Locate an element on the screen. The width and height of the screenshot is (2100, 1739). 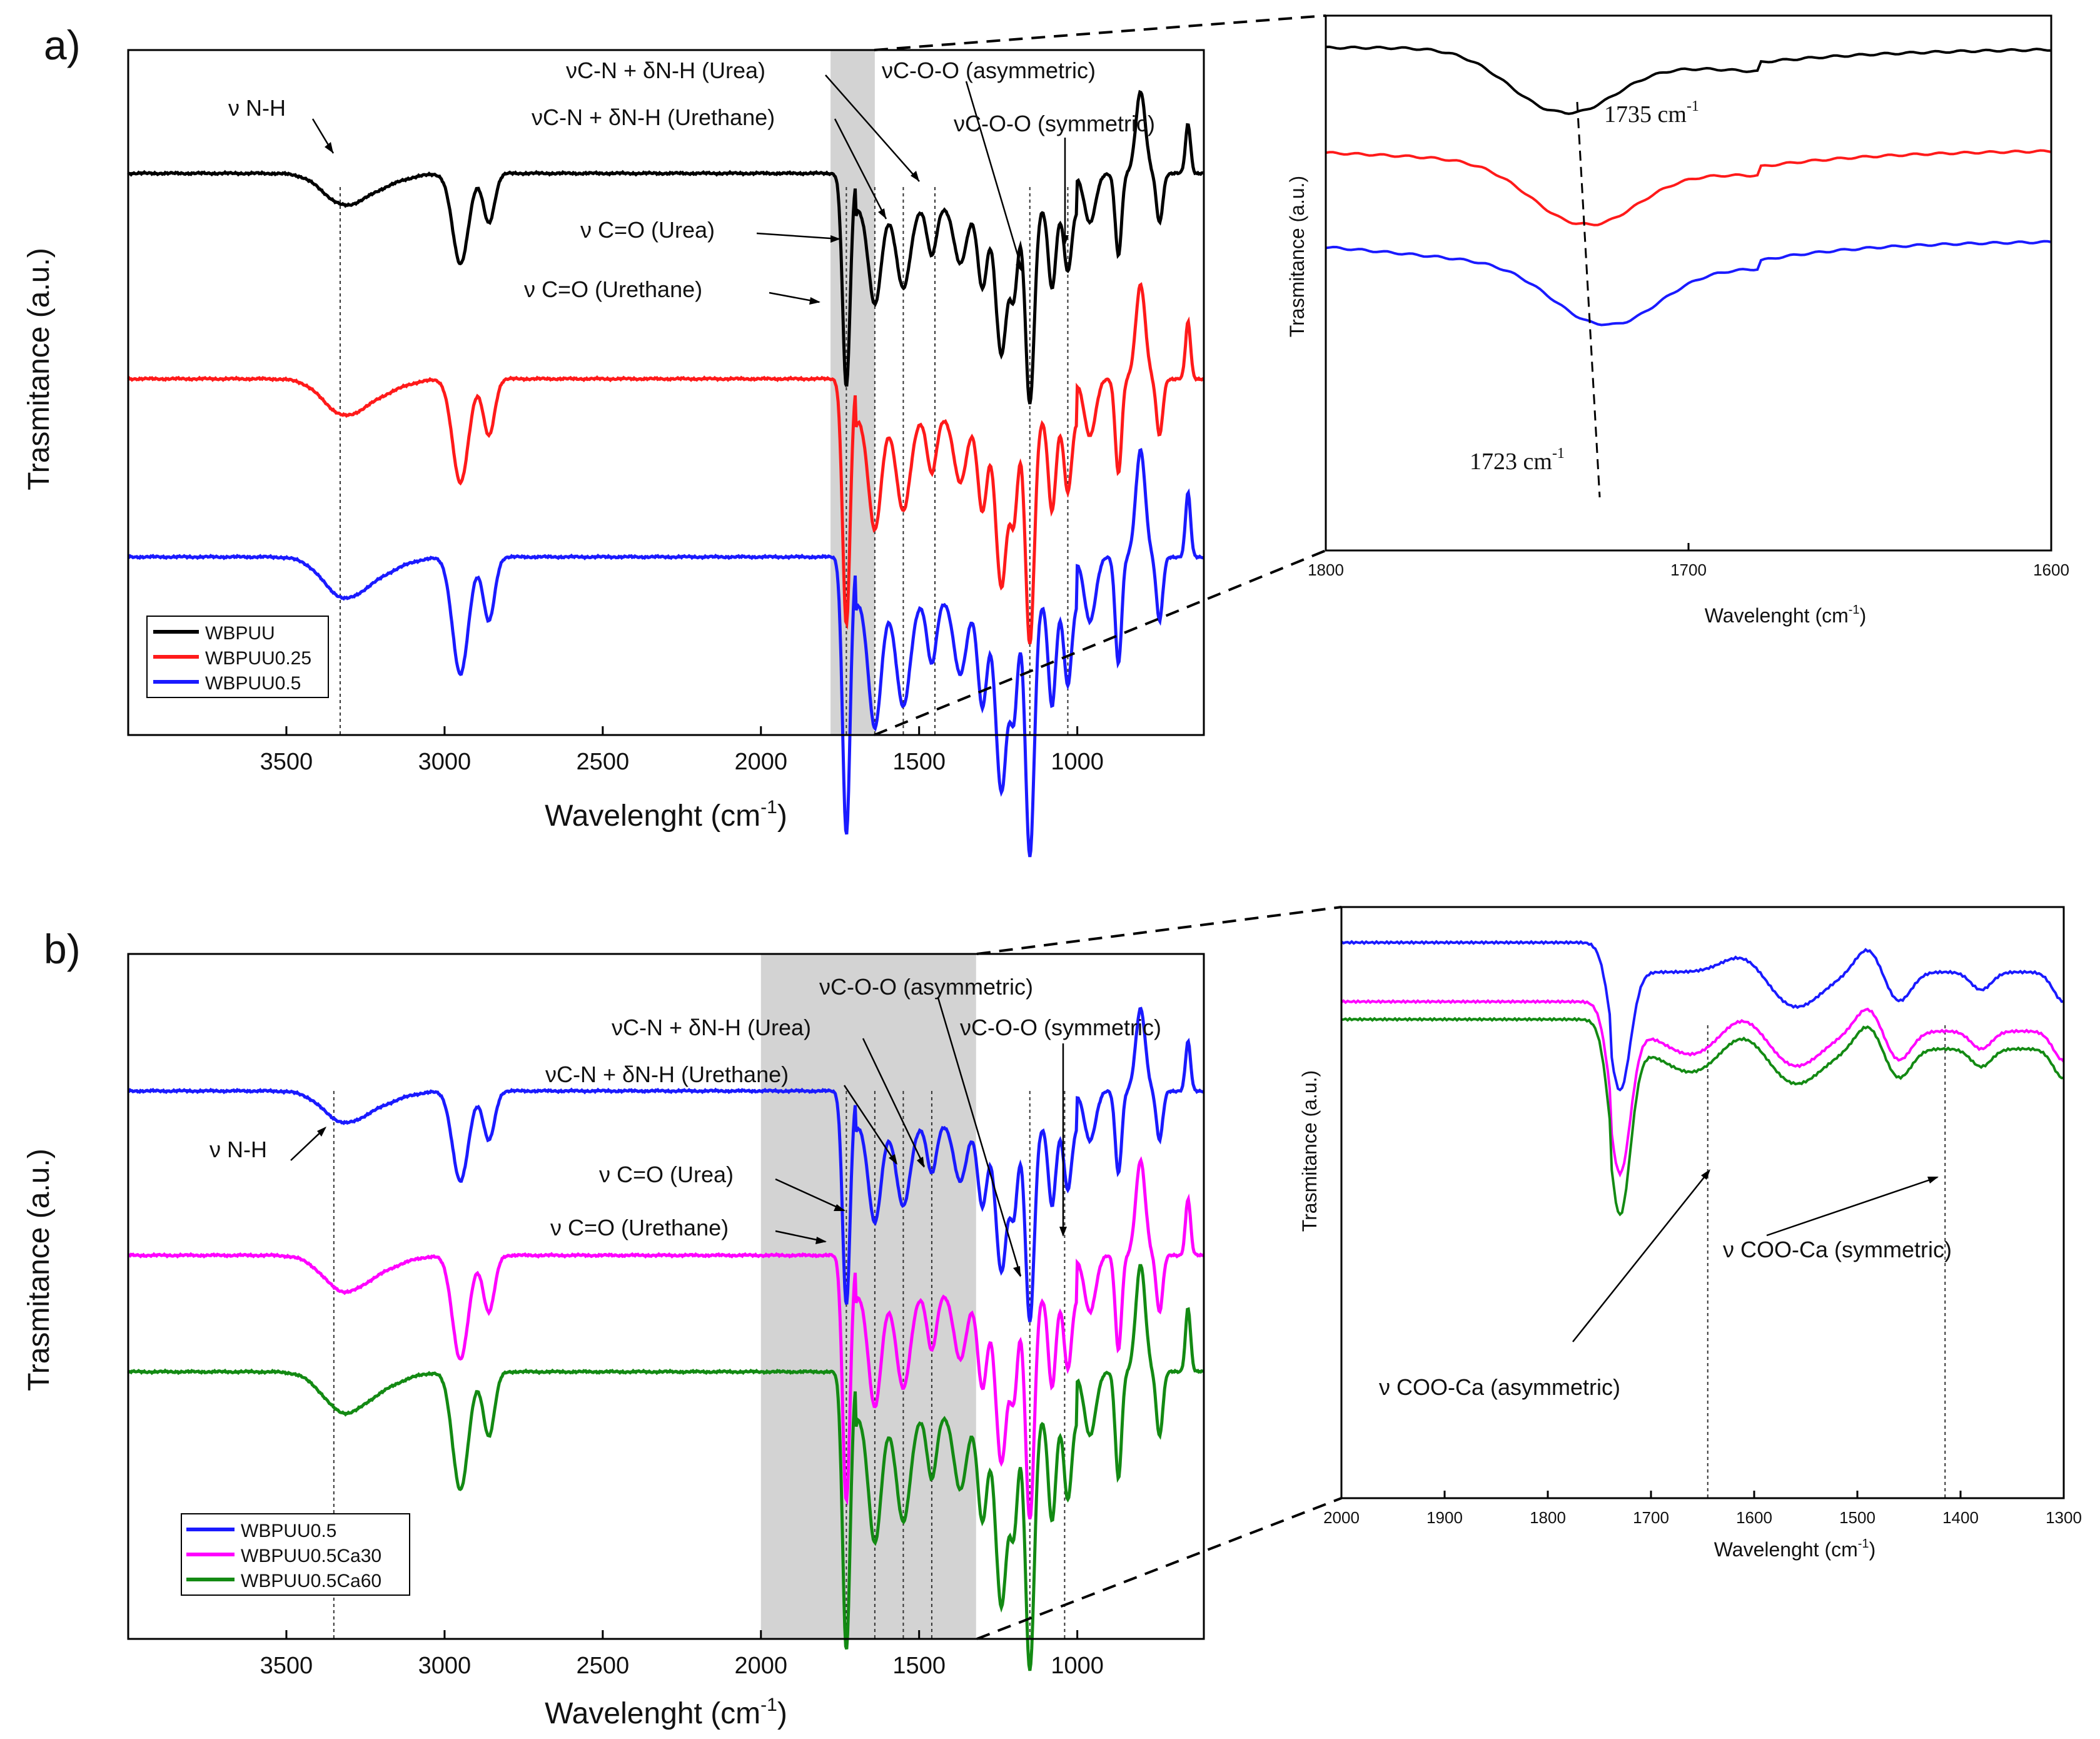
peak-label-1735: 1735 cm-1 is located at coordinates (1651, 113).